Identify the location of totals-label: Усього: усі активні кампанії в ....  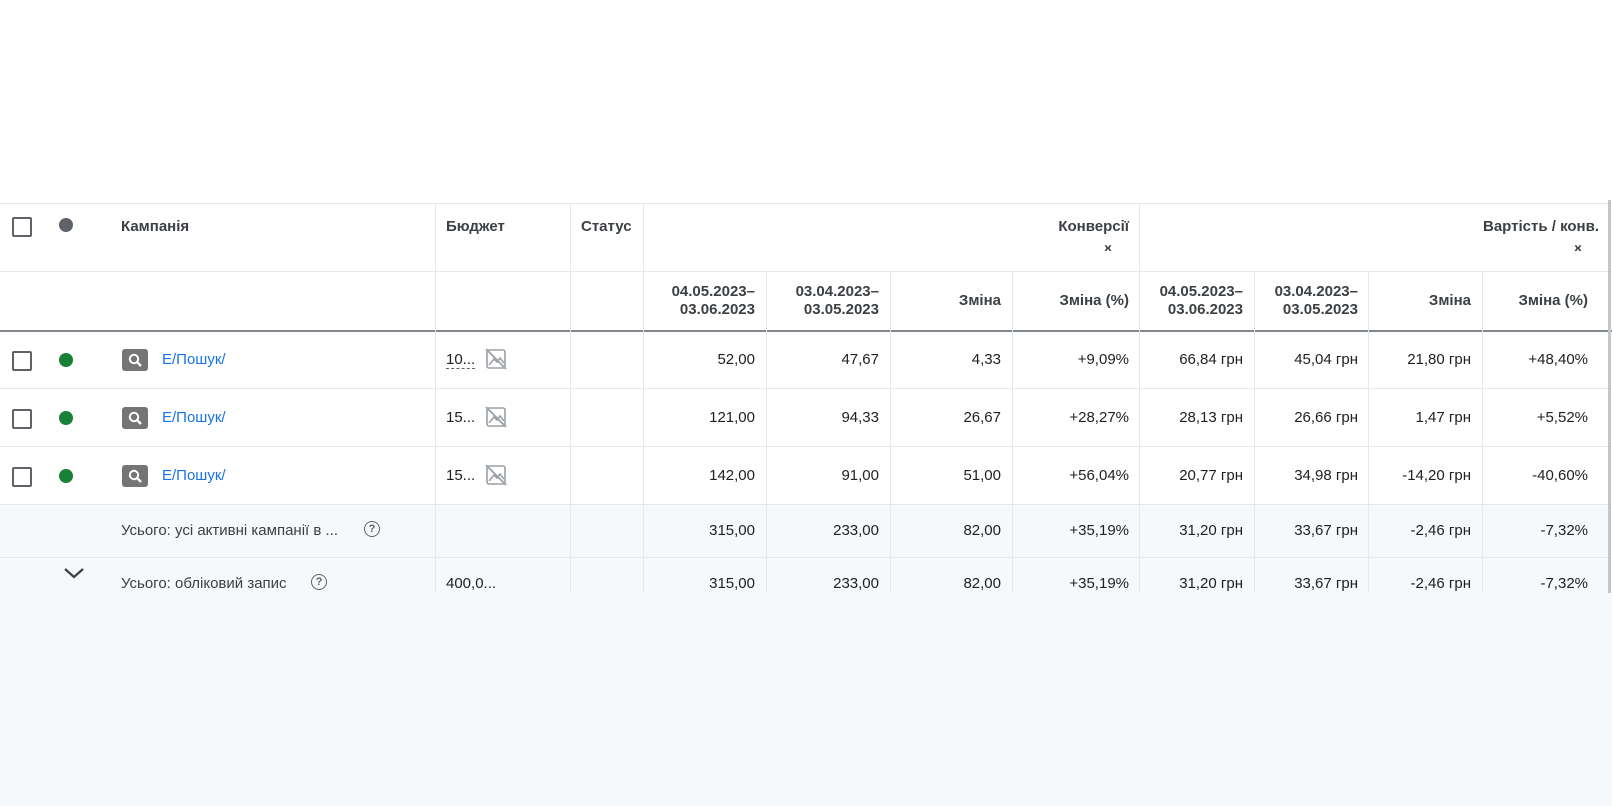
(230, 530).